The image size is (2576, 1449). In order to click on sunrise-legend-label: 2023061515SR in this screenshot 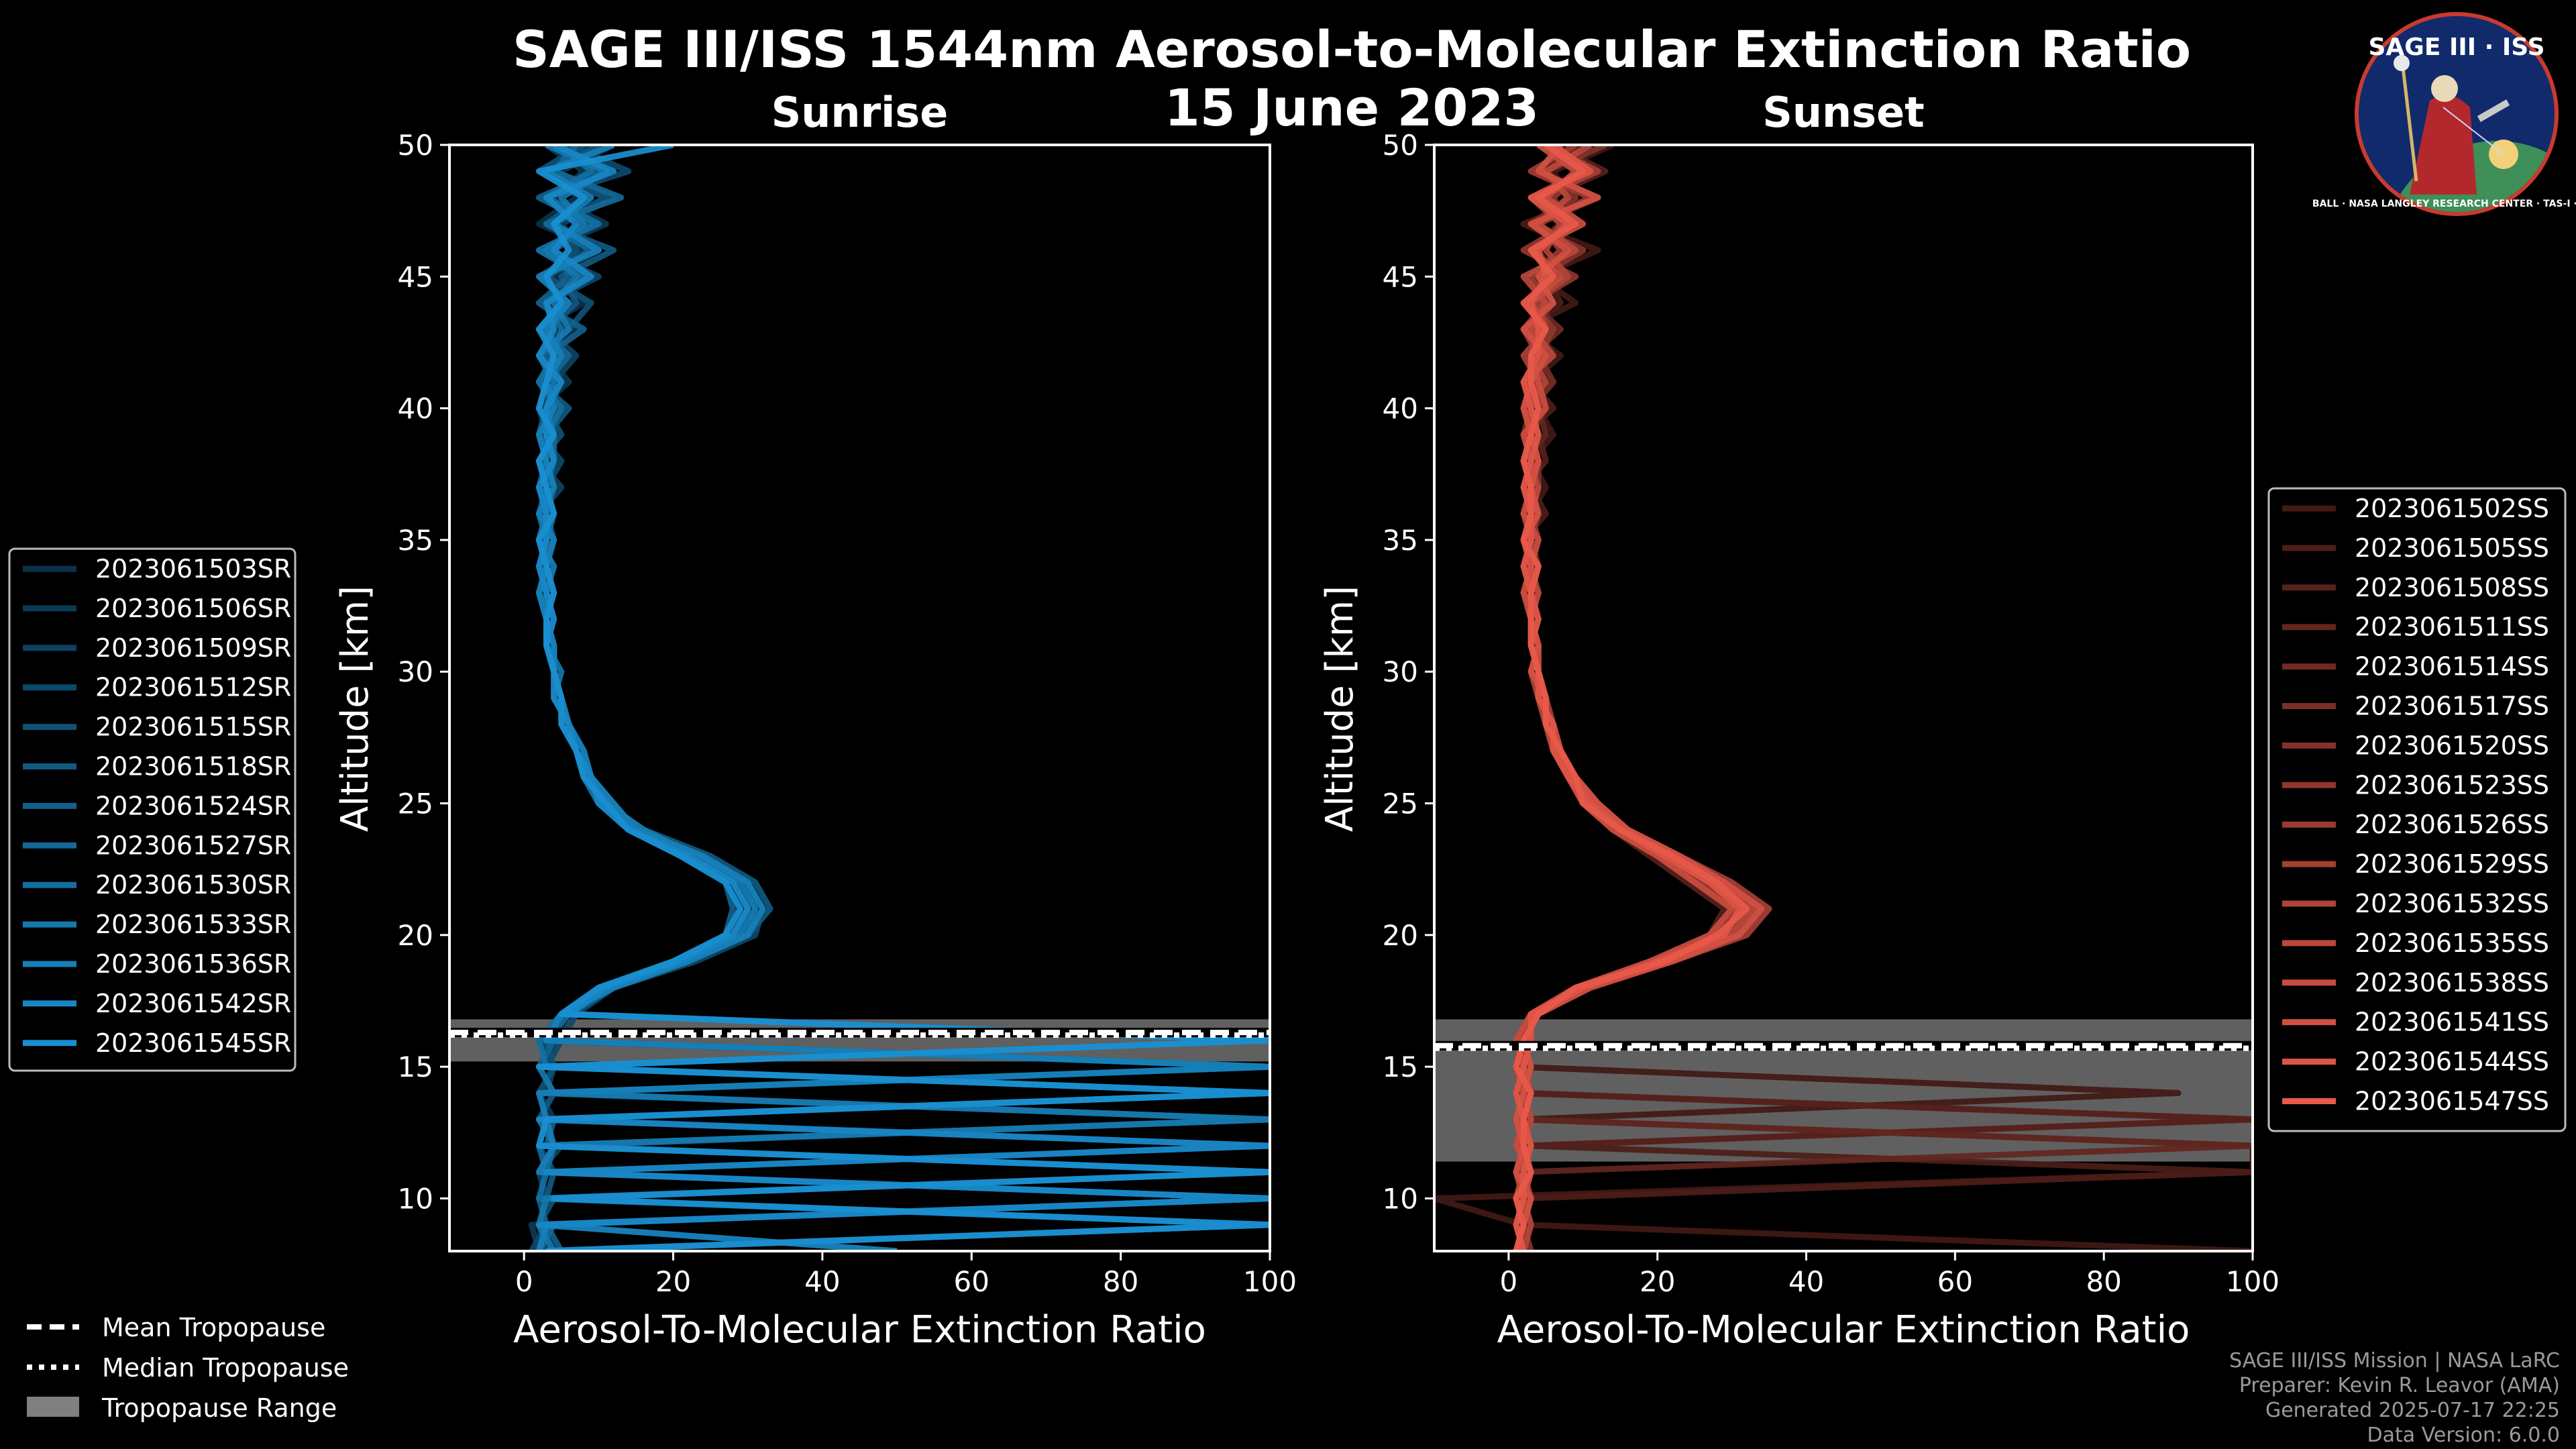, I will do `click(193, 727)`.